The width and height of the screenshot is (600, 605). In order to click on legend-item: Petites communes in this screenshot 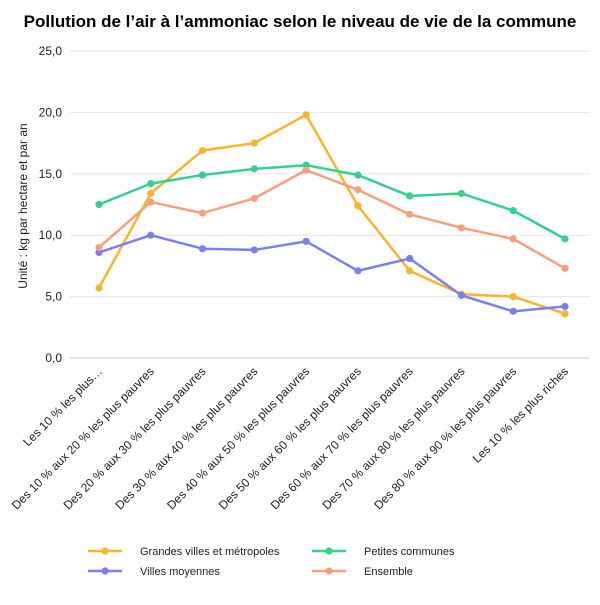, I will do `click(383, 552)`.